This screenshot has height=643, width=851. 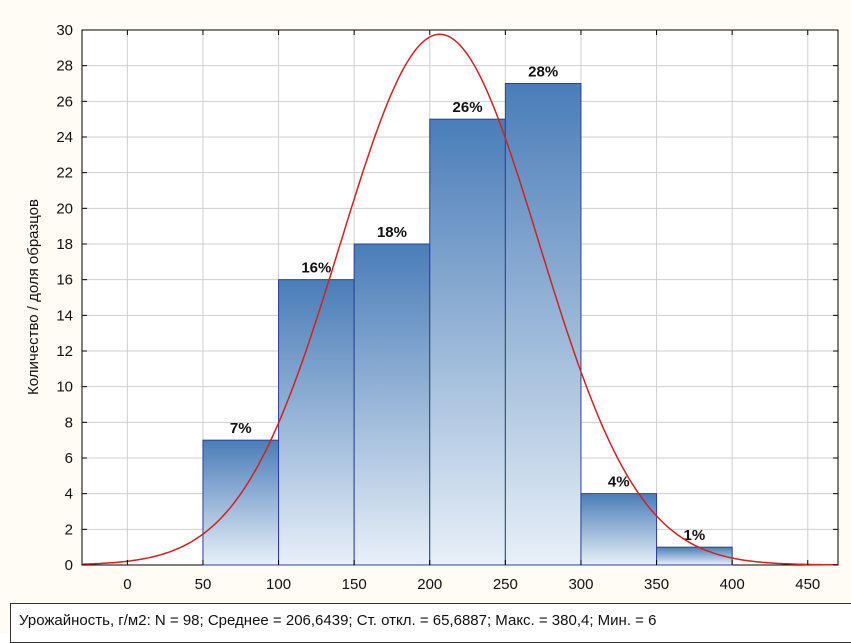 I want to click on x-tick-label: 250, so click(x=505, y=584).